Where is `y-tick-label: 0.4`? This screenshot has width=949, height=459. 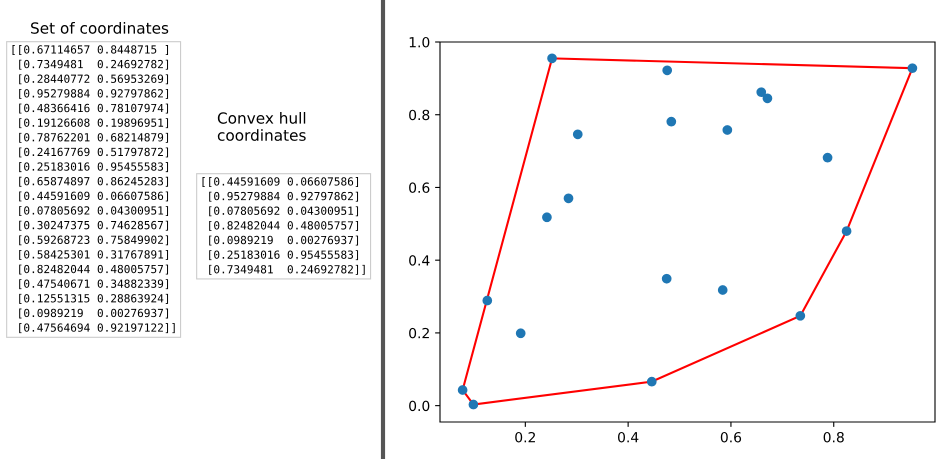
y-tick-label: 0.4 is located at coordinates (419, 260).